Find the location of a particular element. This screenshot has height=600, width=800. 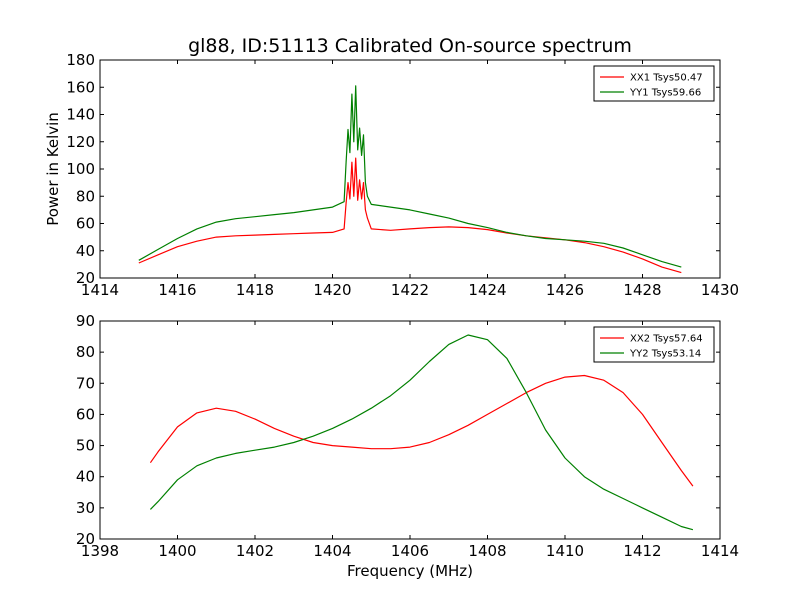

bottom-y-tick-label: 60 is located at coordinates (85, 414).